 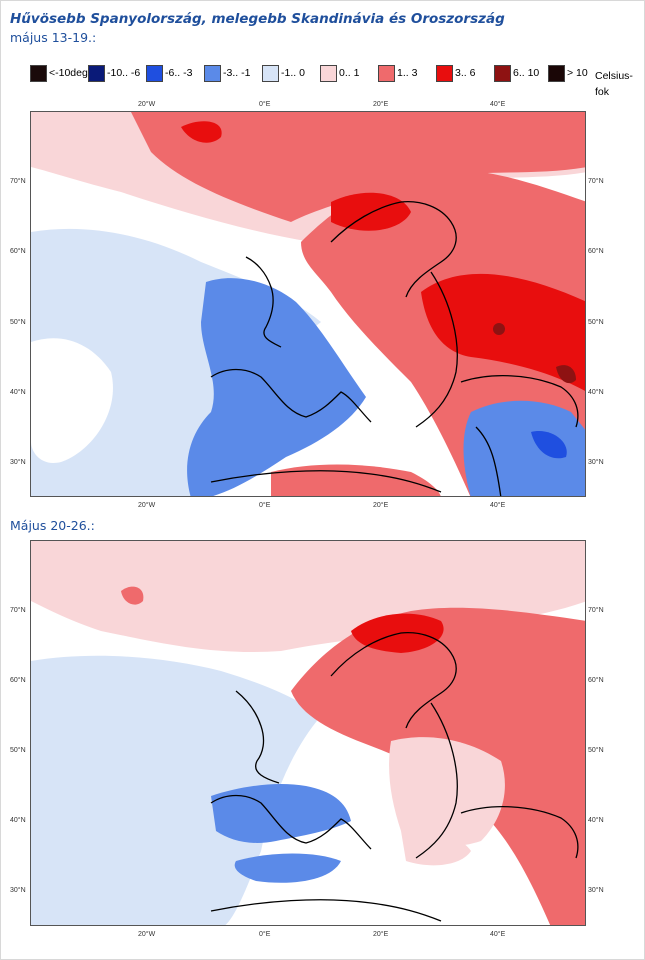 I want to click on legend-item-3: -6.. -3, so click(x=169, y=73).